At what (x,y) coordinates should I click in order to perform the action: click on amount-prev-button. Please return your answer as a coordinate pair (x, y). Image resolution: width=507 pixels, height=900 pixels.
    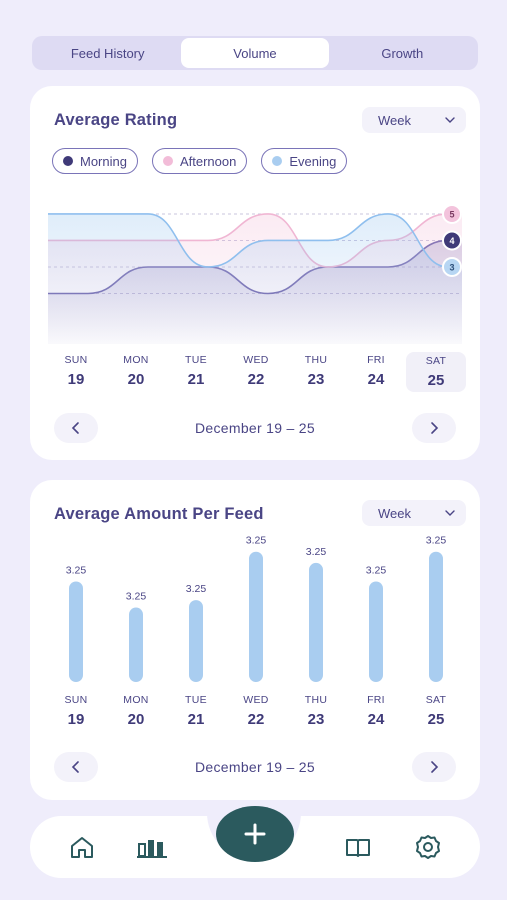
    Looking at the image, I should click on (76, 767).